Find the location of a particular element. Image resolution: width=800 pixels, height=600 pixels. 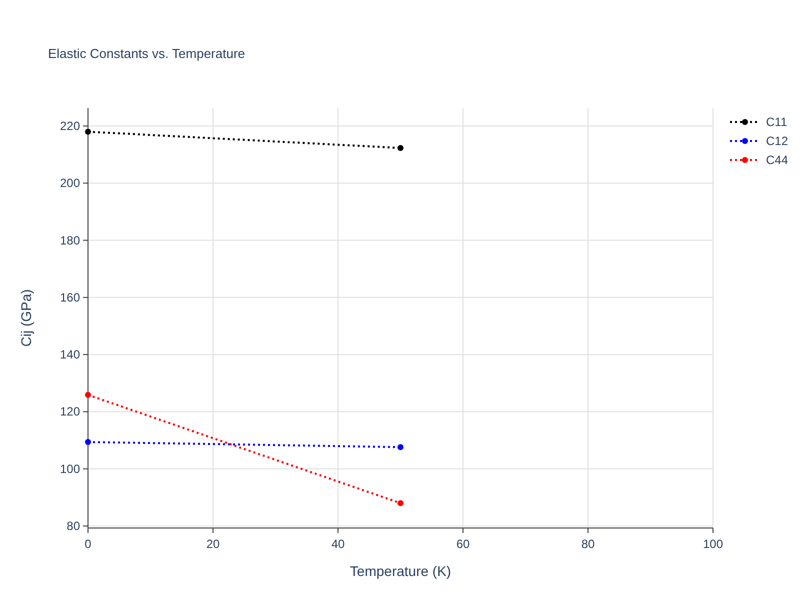

y-axis-title: Cij (GPa) is located at coordinates (26, 318).